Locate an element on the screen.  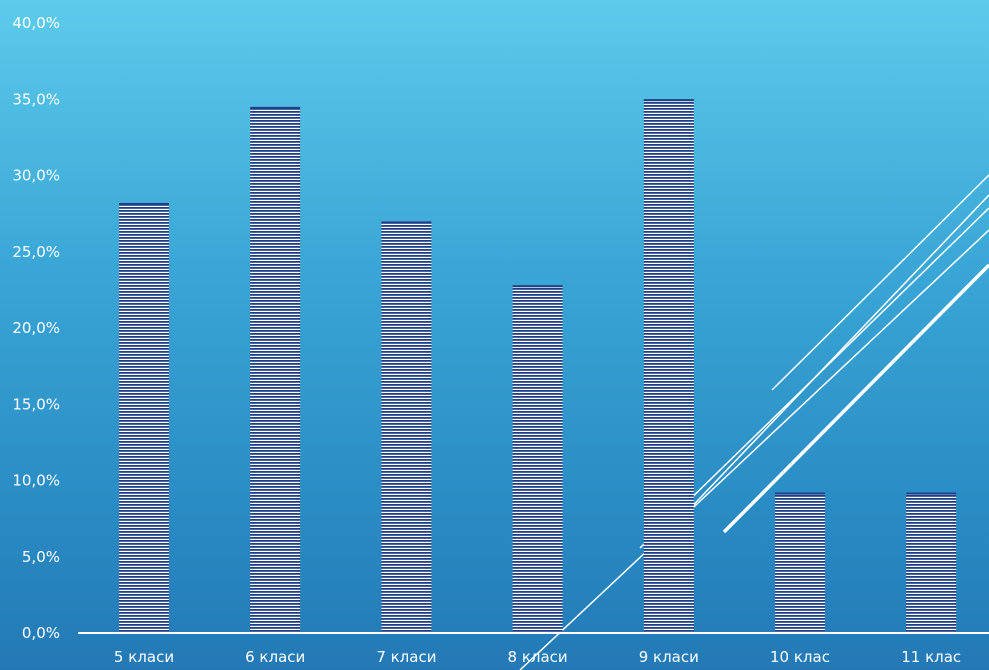
y-tick-label: 5,0% is located at coordinates (41, 557).